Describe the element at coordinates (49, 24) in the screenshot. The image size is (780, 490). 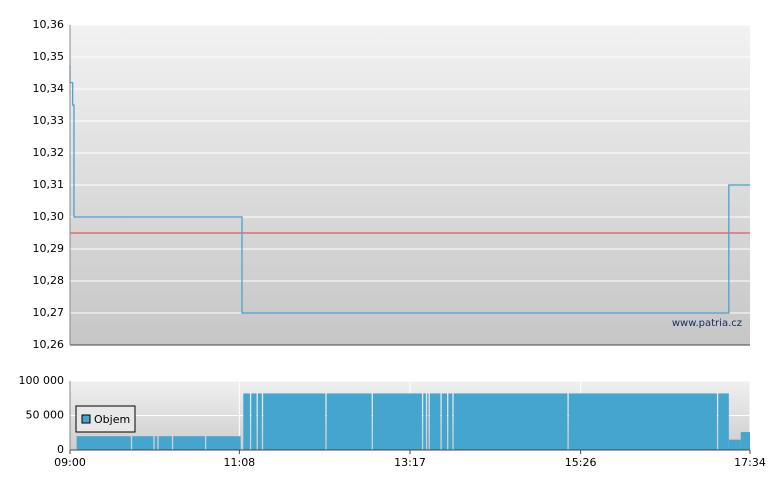
I see `y-tick-label: 10,36` at that location.